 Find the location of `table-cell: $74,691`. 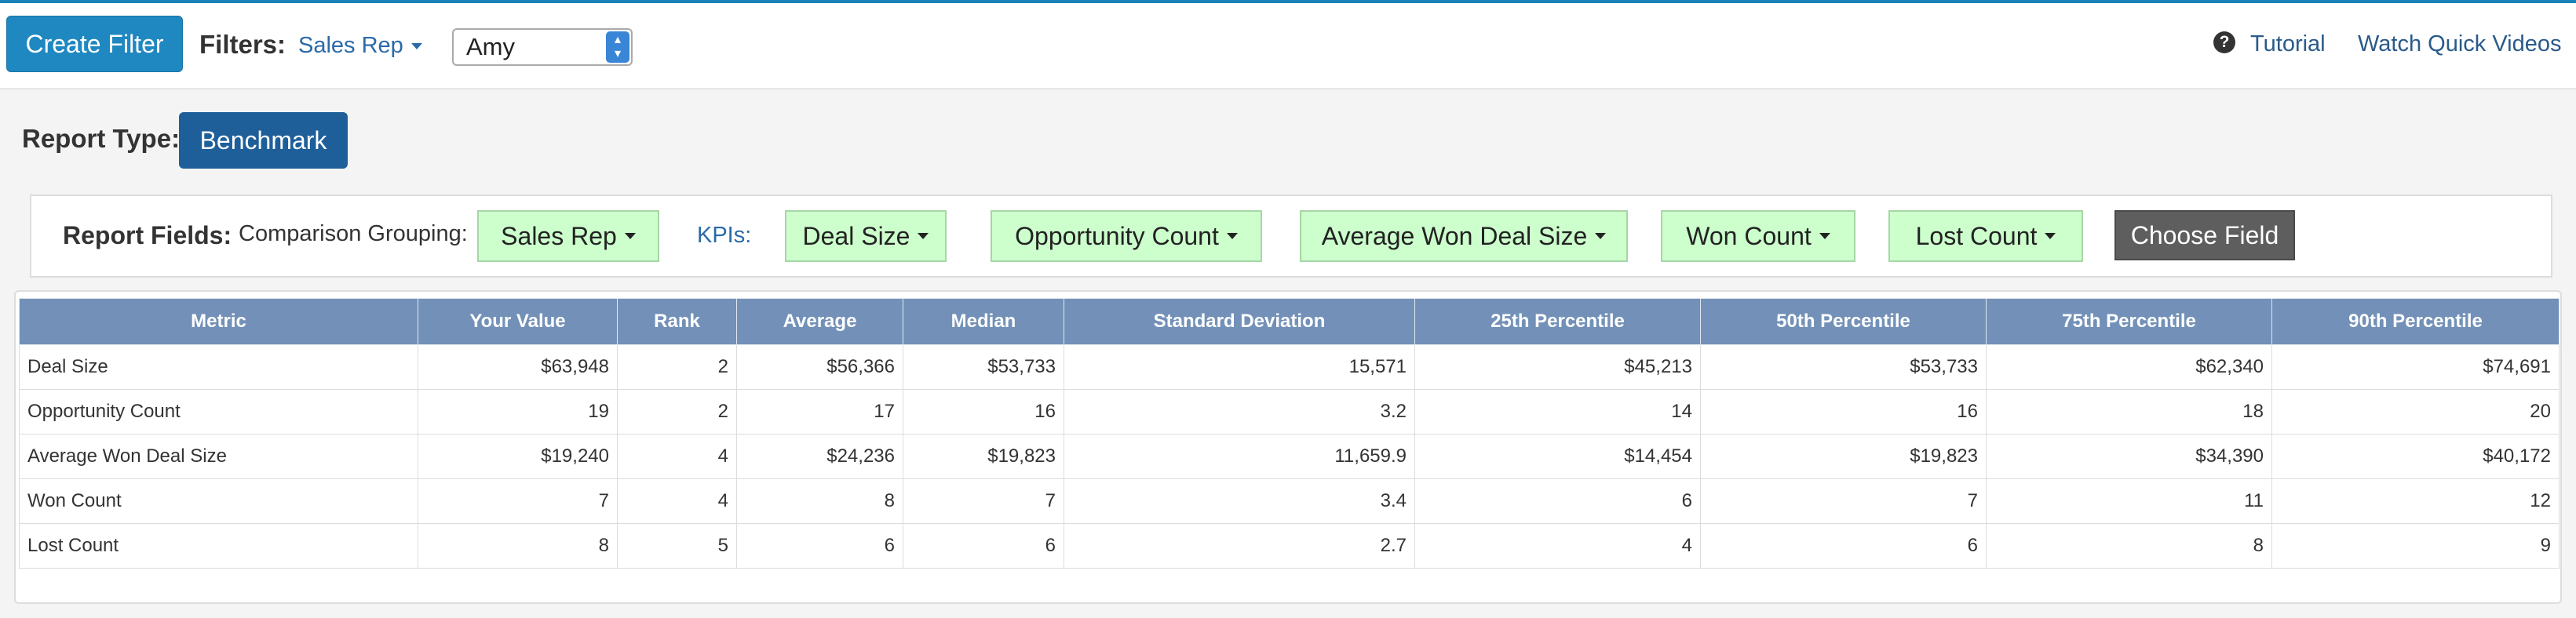

table-cell: $74,691 is located at coordinates (2415, 367).